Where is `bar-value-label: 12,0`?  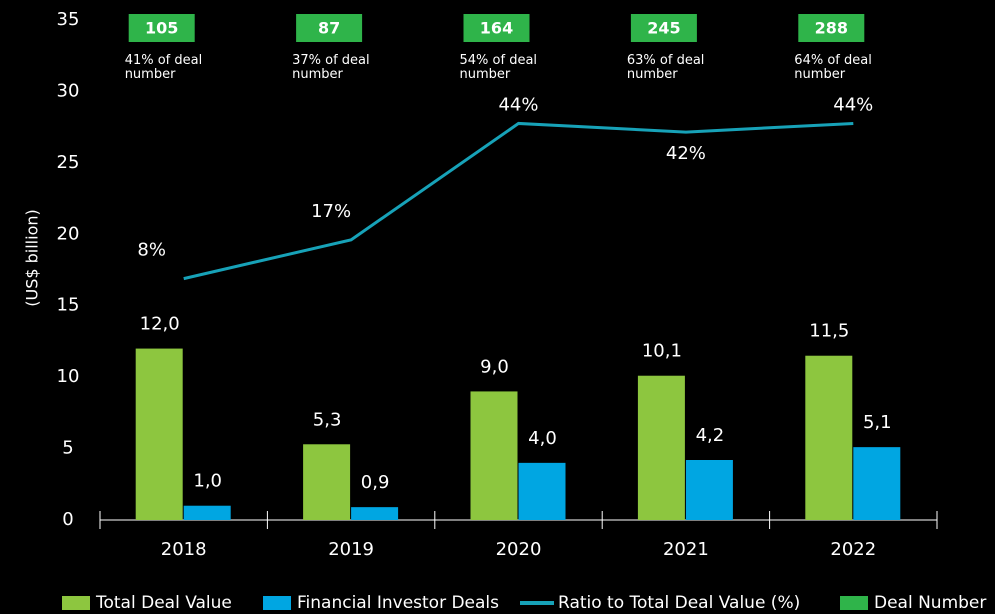 bar-value-label: 12,0 is located at coordinates (160, 324).